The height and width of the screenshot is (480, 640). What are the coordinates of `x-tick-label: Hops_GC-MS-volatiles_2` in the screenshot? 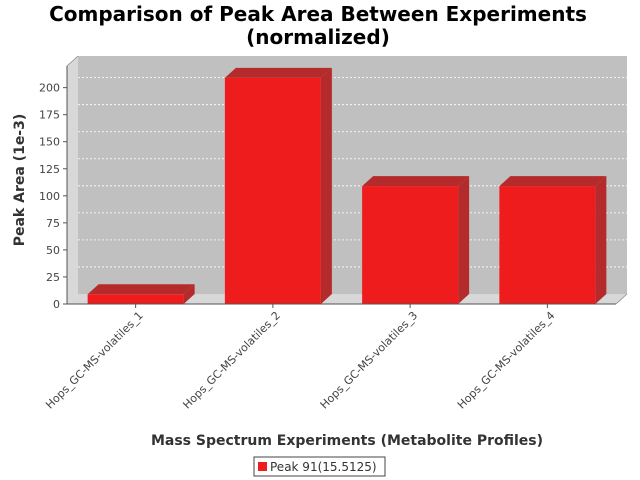 It's located at (231, 360).